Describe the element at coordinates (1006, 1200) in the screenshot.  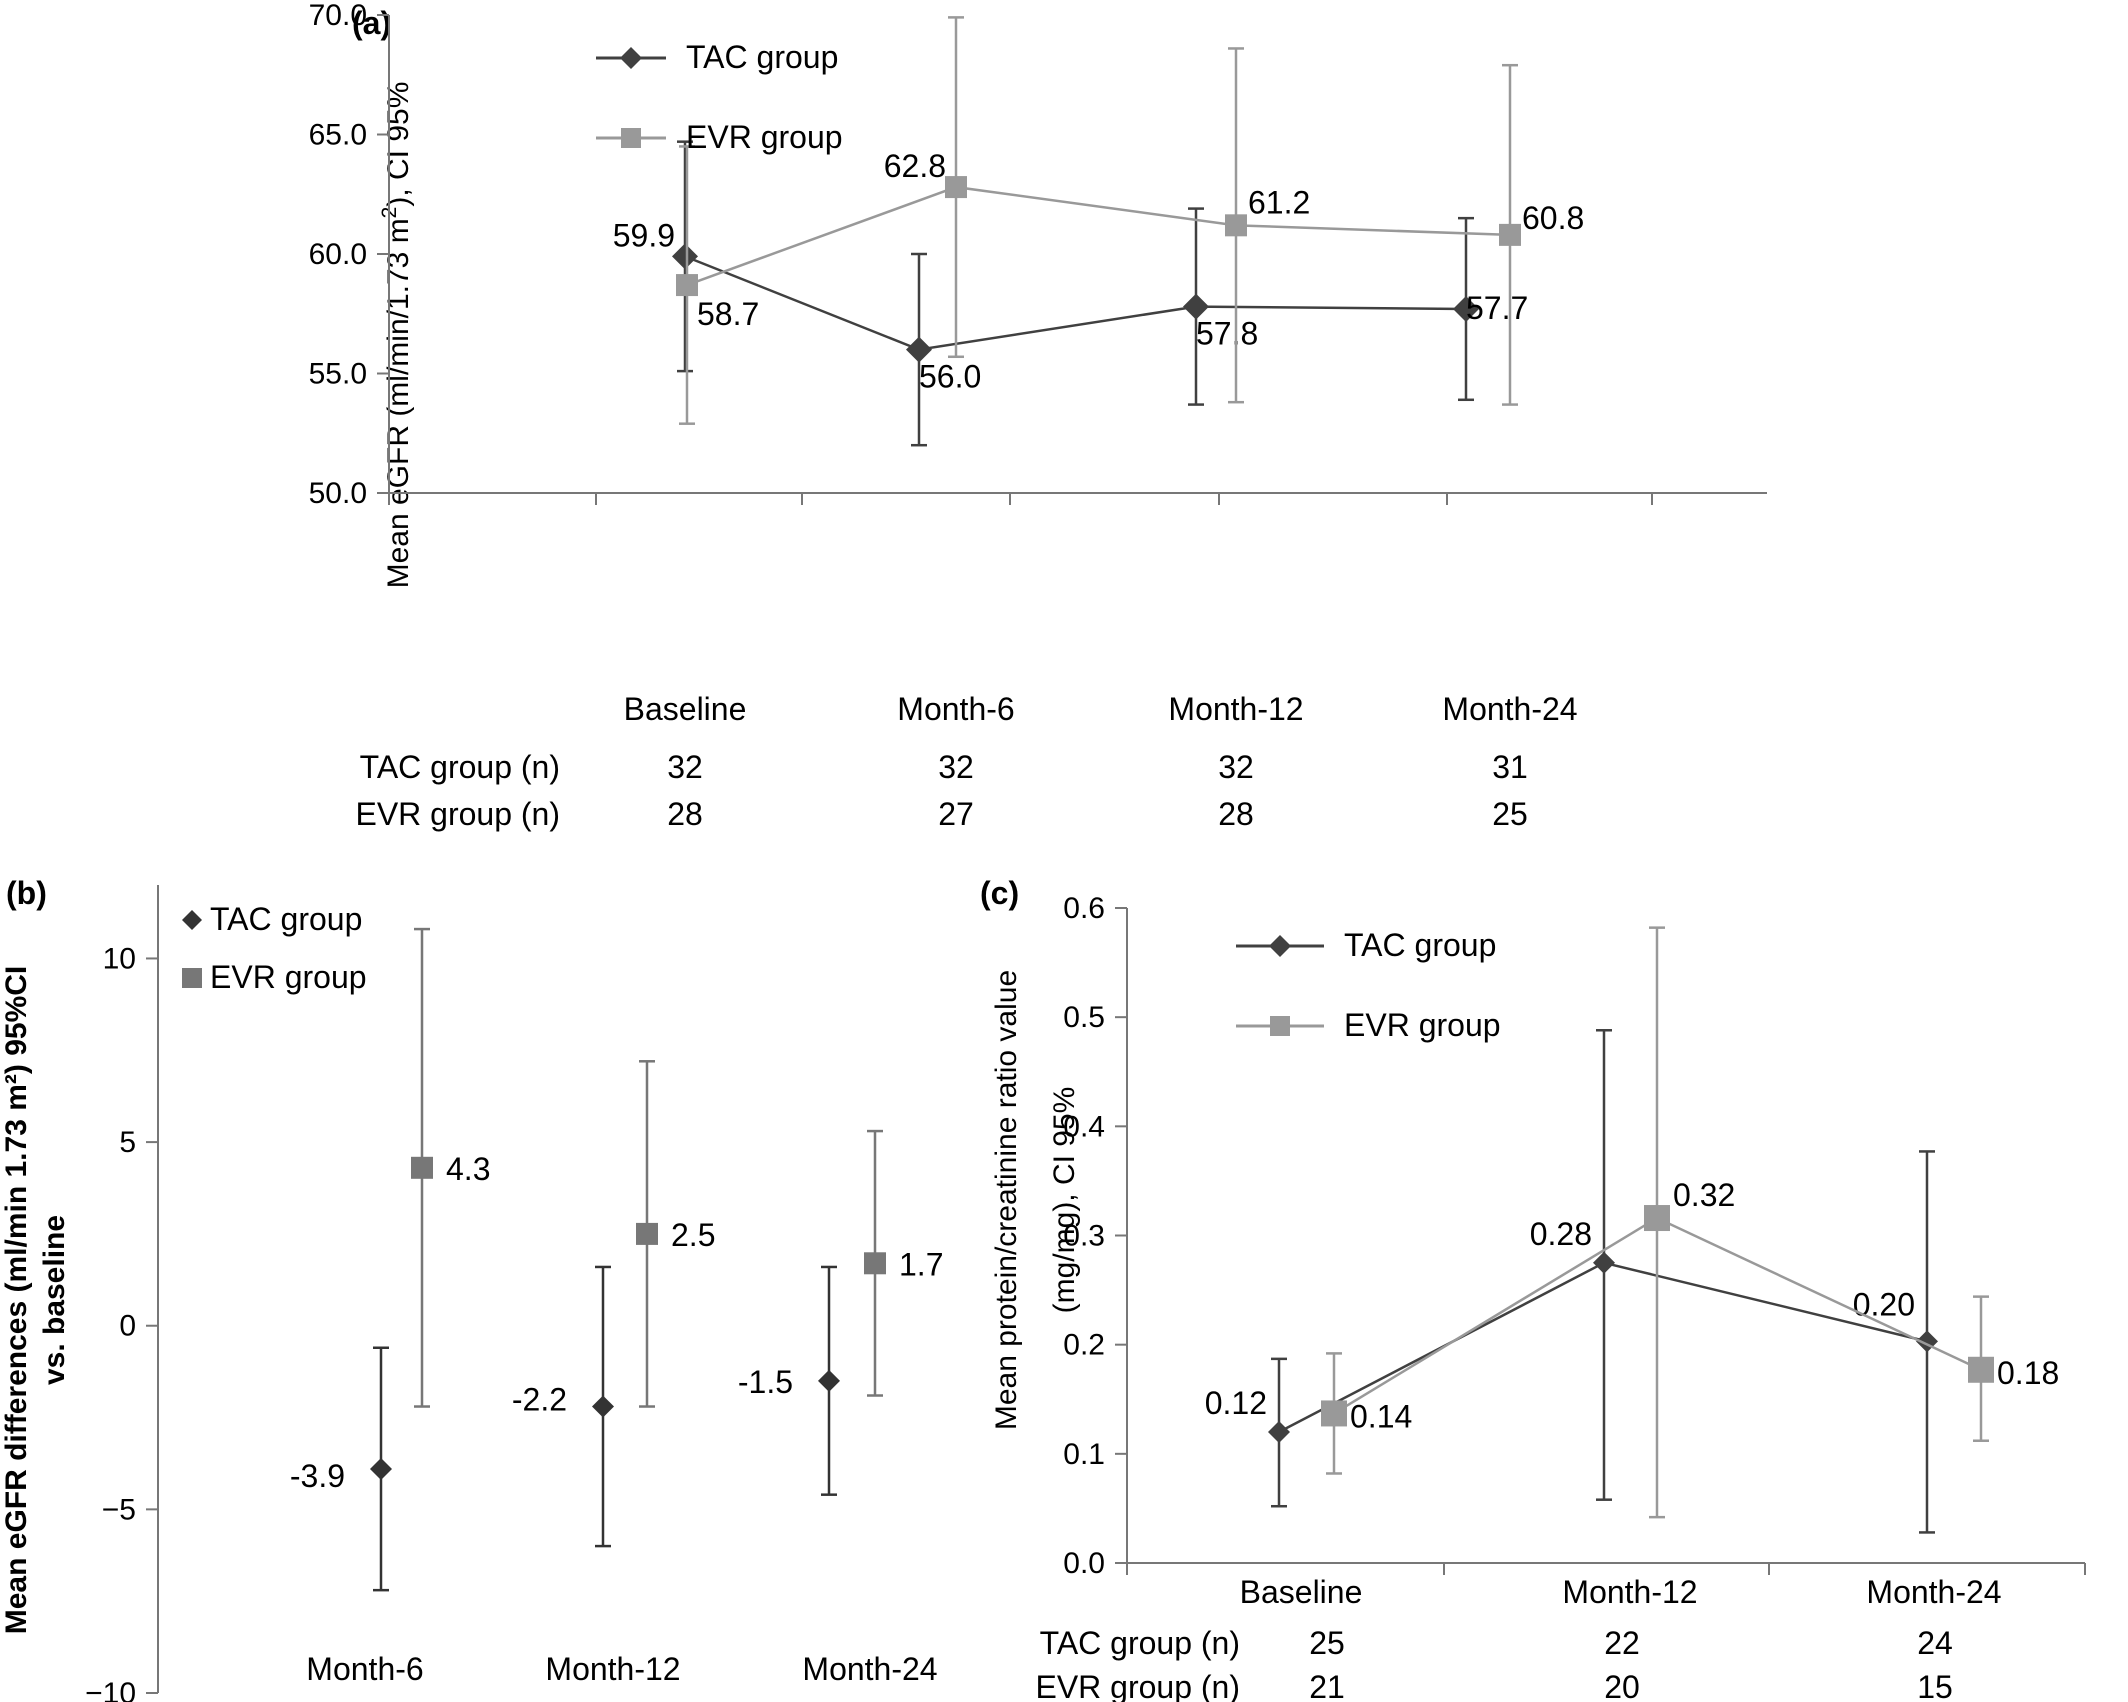
I see `panel-c-y-axis-label-line1: Mean protein/creatinine ratio value` at that location.